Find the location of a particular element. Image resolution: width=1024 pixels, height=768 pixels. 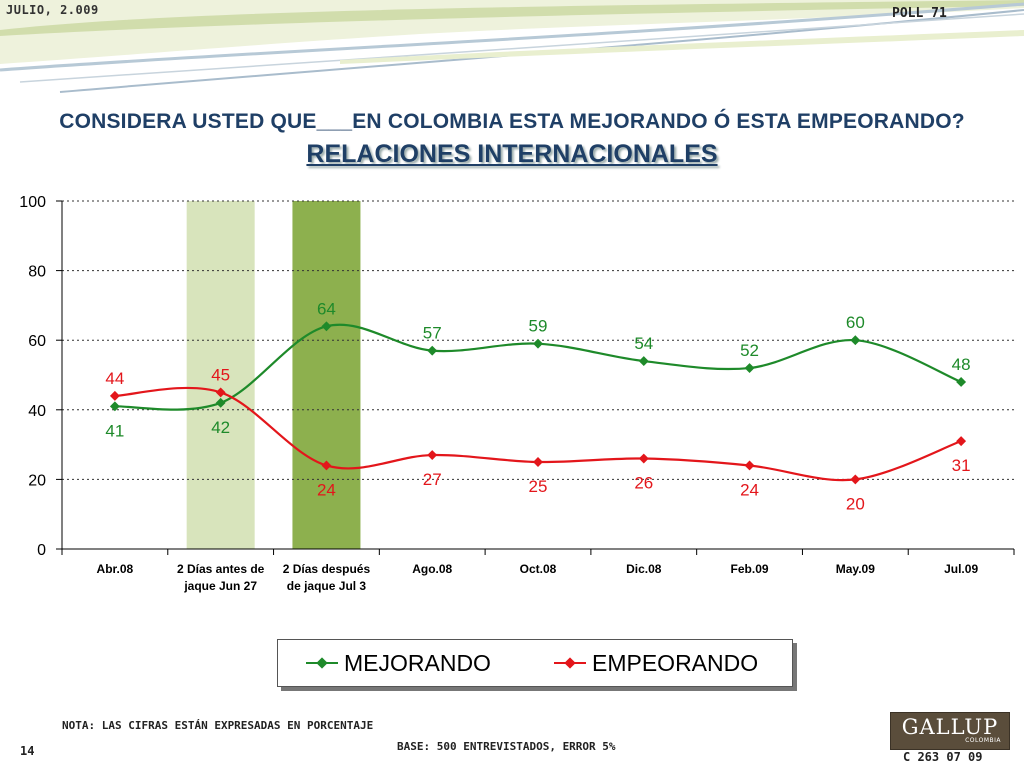

legend-marker-empeorando is located at coordinates (570, 663).